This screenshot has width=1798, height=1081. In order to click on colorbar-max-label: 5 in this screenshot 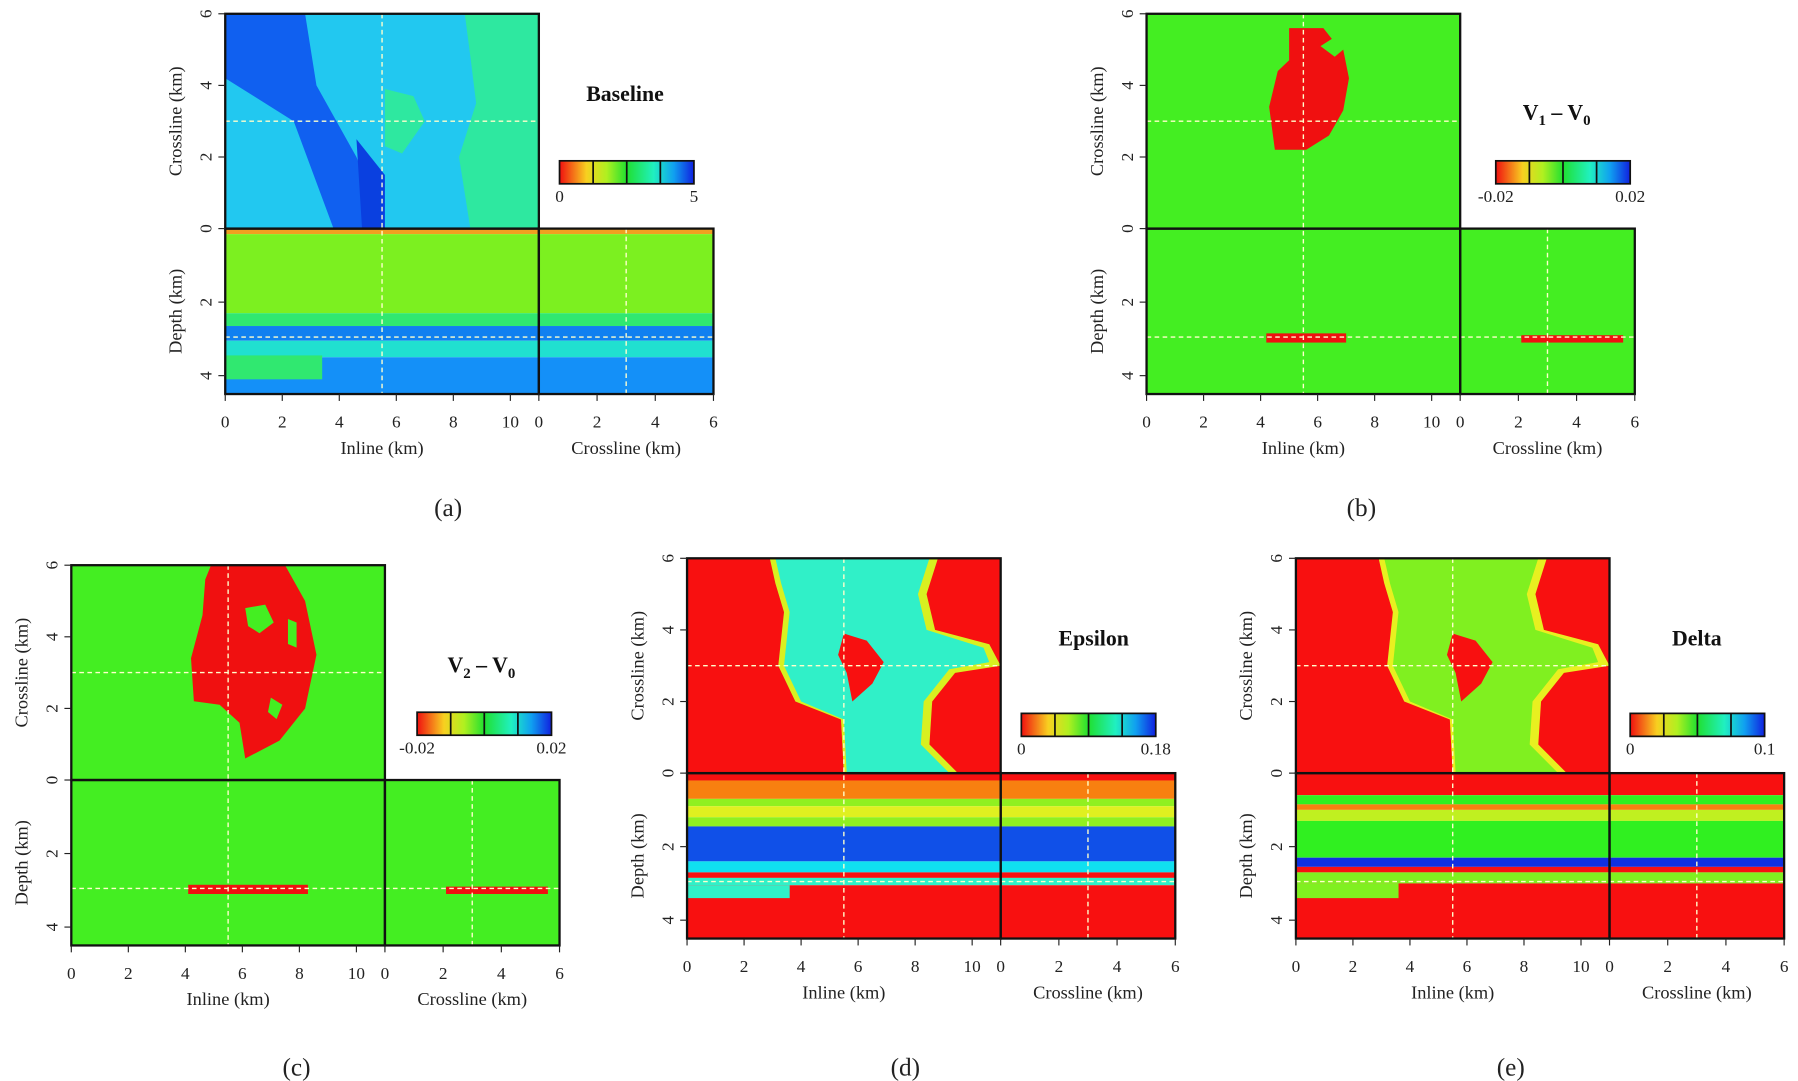, I will do `click(694, 196)`.